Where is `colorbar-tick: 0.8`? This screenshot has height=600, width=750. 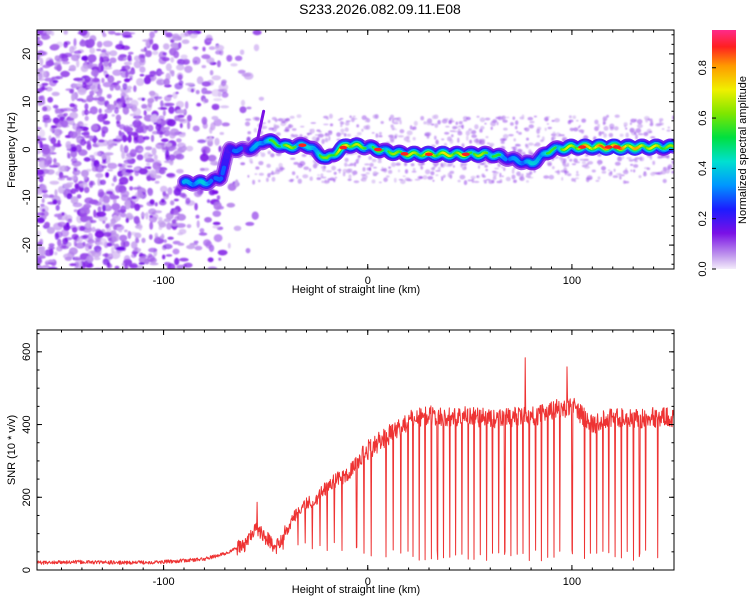
colorbar-tick: 0.8 is located at coordinates (703, 67).